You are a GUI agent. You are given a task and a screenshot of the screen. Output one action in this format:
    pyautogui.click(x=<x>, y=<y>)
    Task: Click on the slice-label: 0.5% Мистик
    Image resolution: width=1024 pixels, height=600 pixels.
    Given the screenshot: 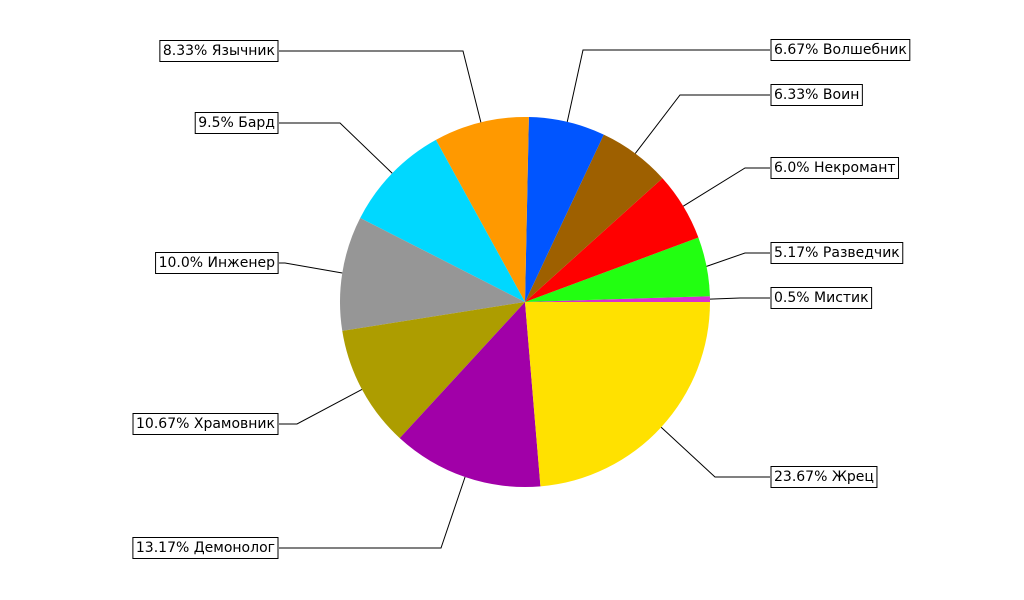 What is the action you would take?
    pyautogui.click(x=821, y=298)
    